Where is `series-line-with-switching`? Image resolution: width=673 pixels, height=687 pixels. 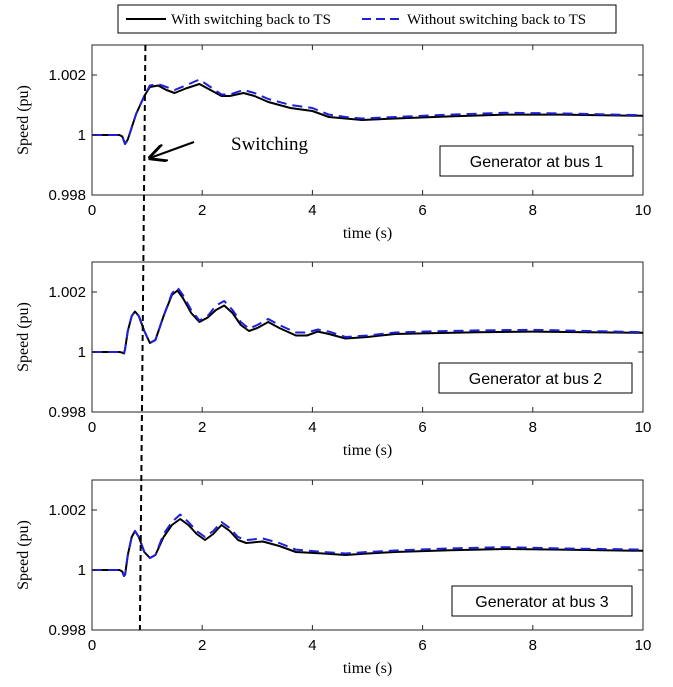
series-line-with-switching is located at coordinates (368, 114).